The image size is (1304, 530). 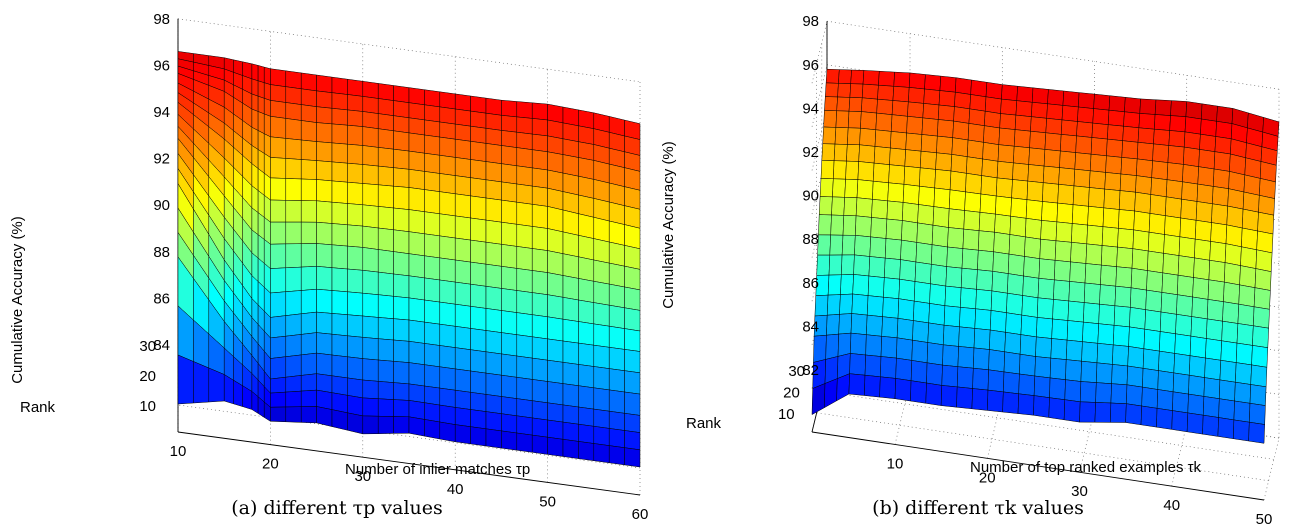 What do you see at coordinates (978, 508) in the screenshot?
I see `caption-b: (b) different τk values` at bounding box center [978, 508].